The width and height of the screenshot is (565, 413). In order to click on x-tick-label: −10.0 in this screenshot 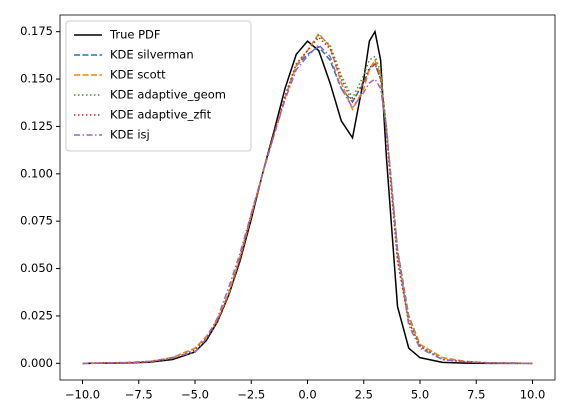, I will do `click(82, 395)`.